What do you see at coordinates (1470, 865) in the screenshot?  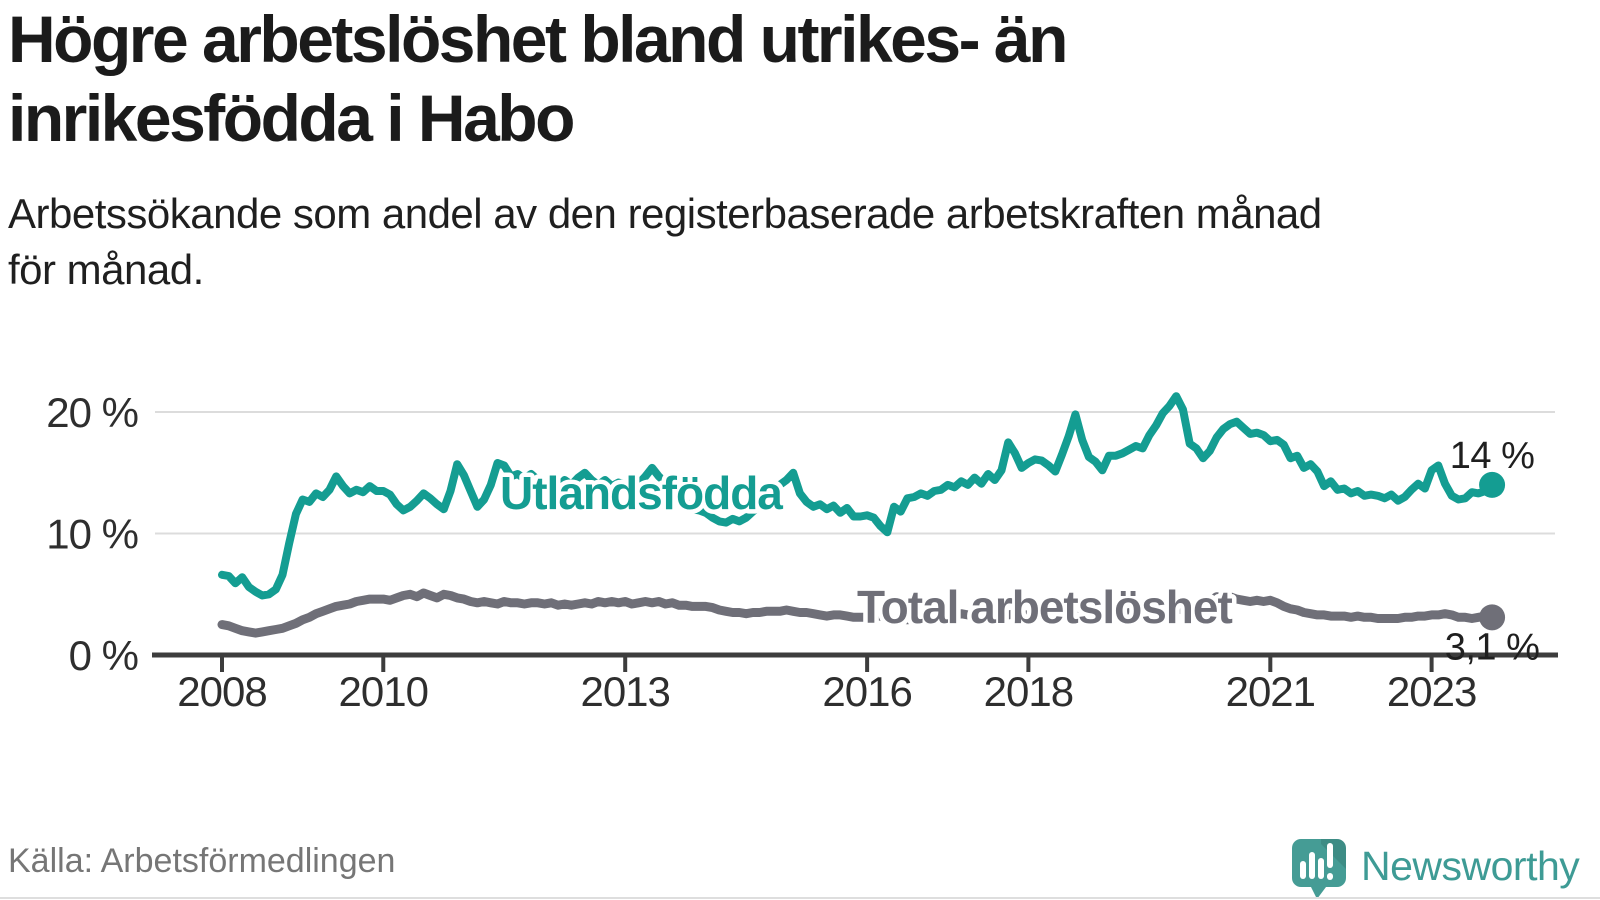 I see `brand-name: Newsworthy` at bounding box center [1470, 865].